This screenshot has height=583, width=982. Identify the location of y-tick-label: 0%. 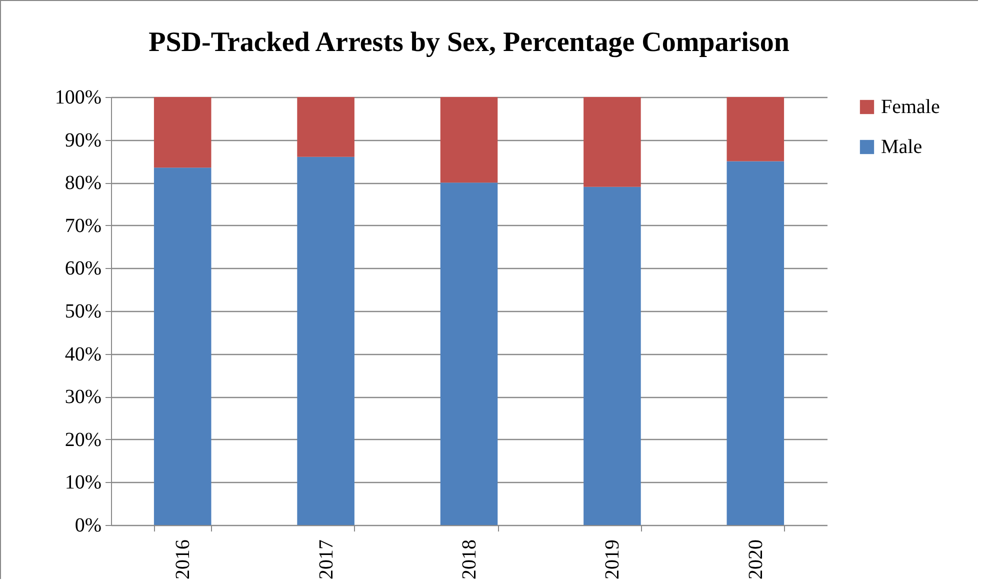
(88, 525).